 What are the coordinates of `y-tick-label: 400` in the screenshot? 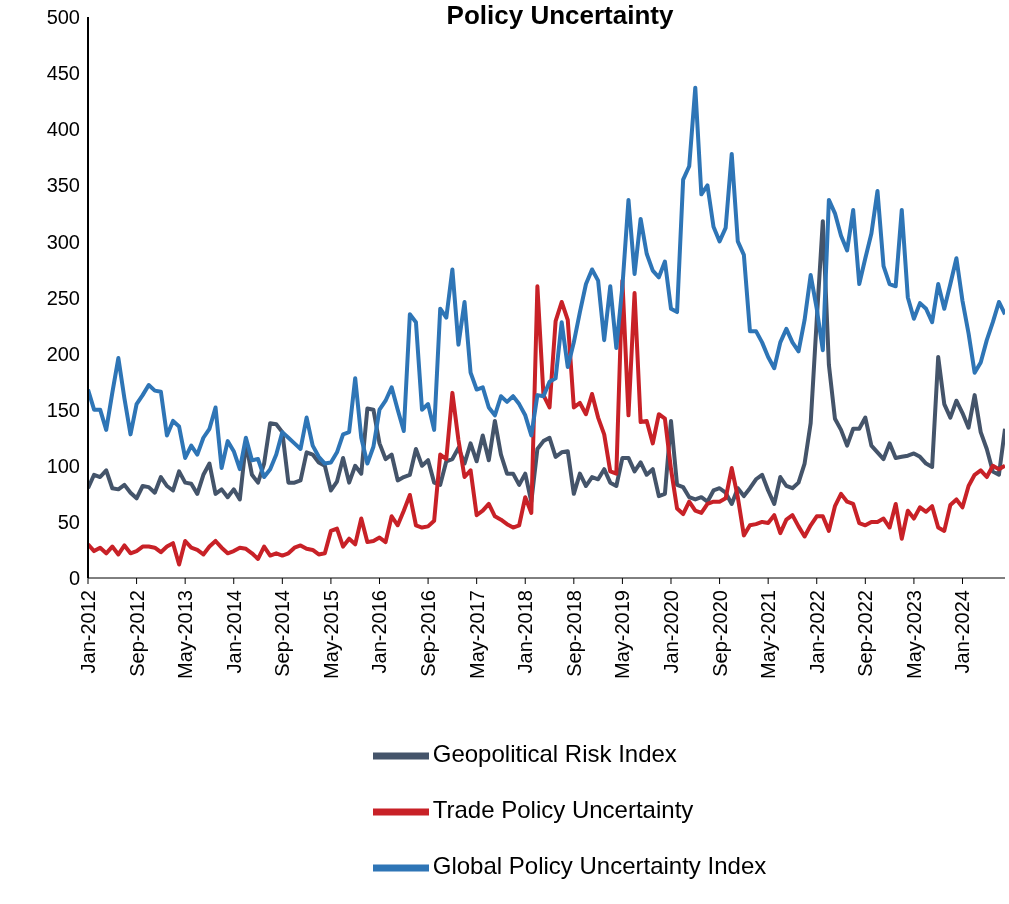 It's located at (63, 129).